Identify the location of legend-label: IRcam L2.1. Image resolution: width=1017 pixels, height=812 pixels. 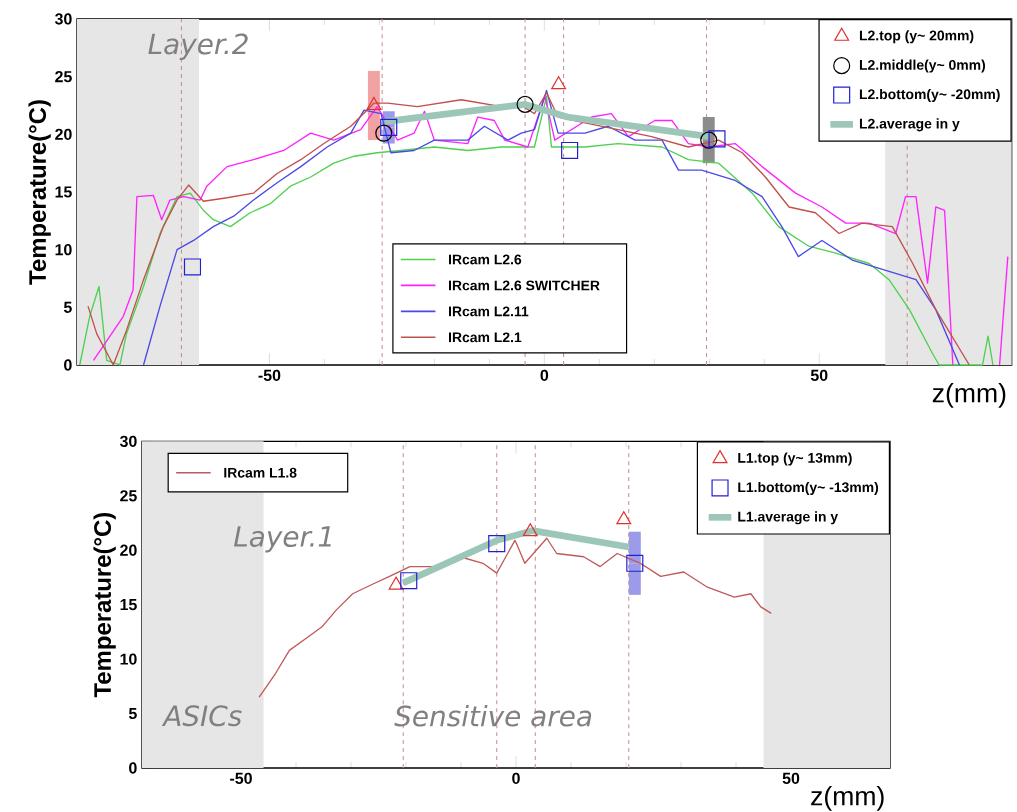
(485, 337).